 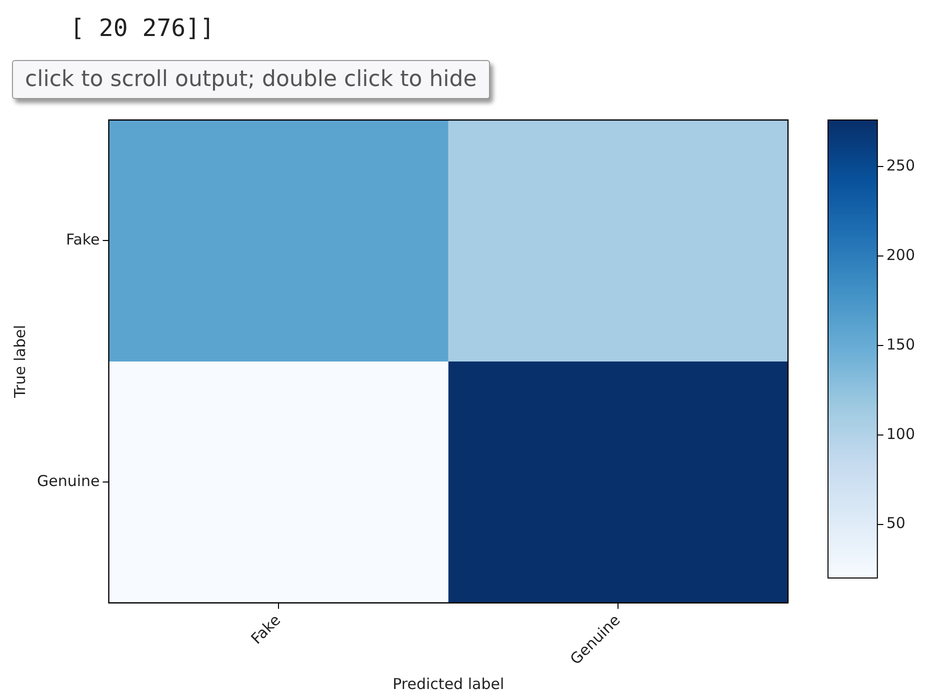 What do you see at coordinates (901, 433) in the screenshot?
I see `color-bar-label: 100` at bounding box center [901, 433].